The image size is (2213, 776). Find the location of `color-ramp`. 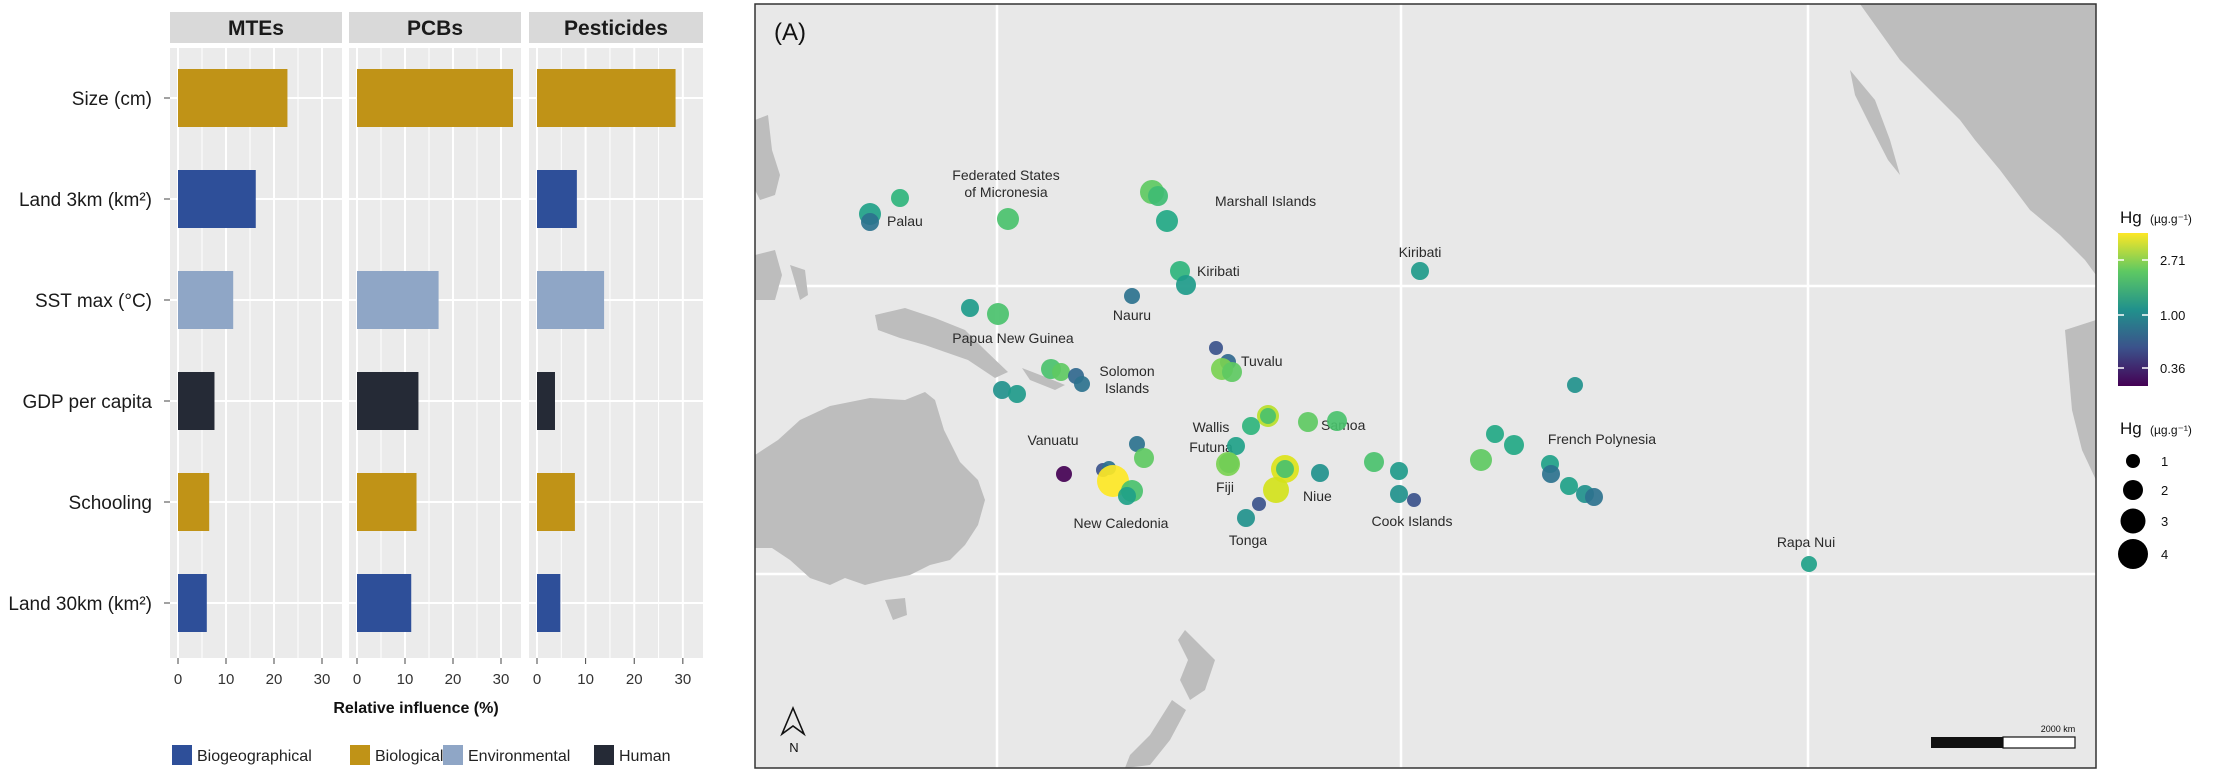

color-ramp is located at coordinates (2133, 309).